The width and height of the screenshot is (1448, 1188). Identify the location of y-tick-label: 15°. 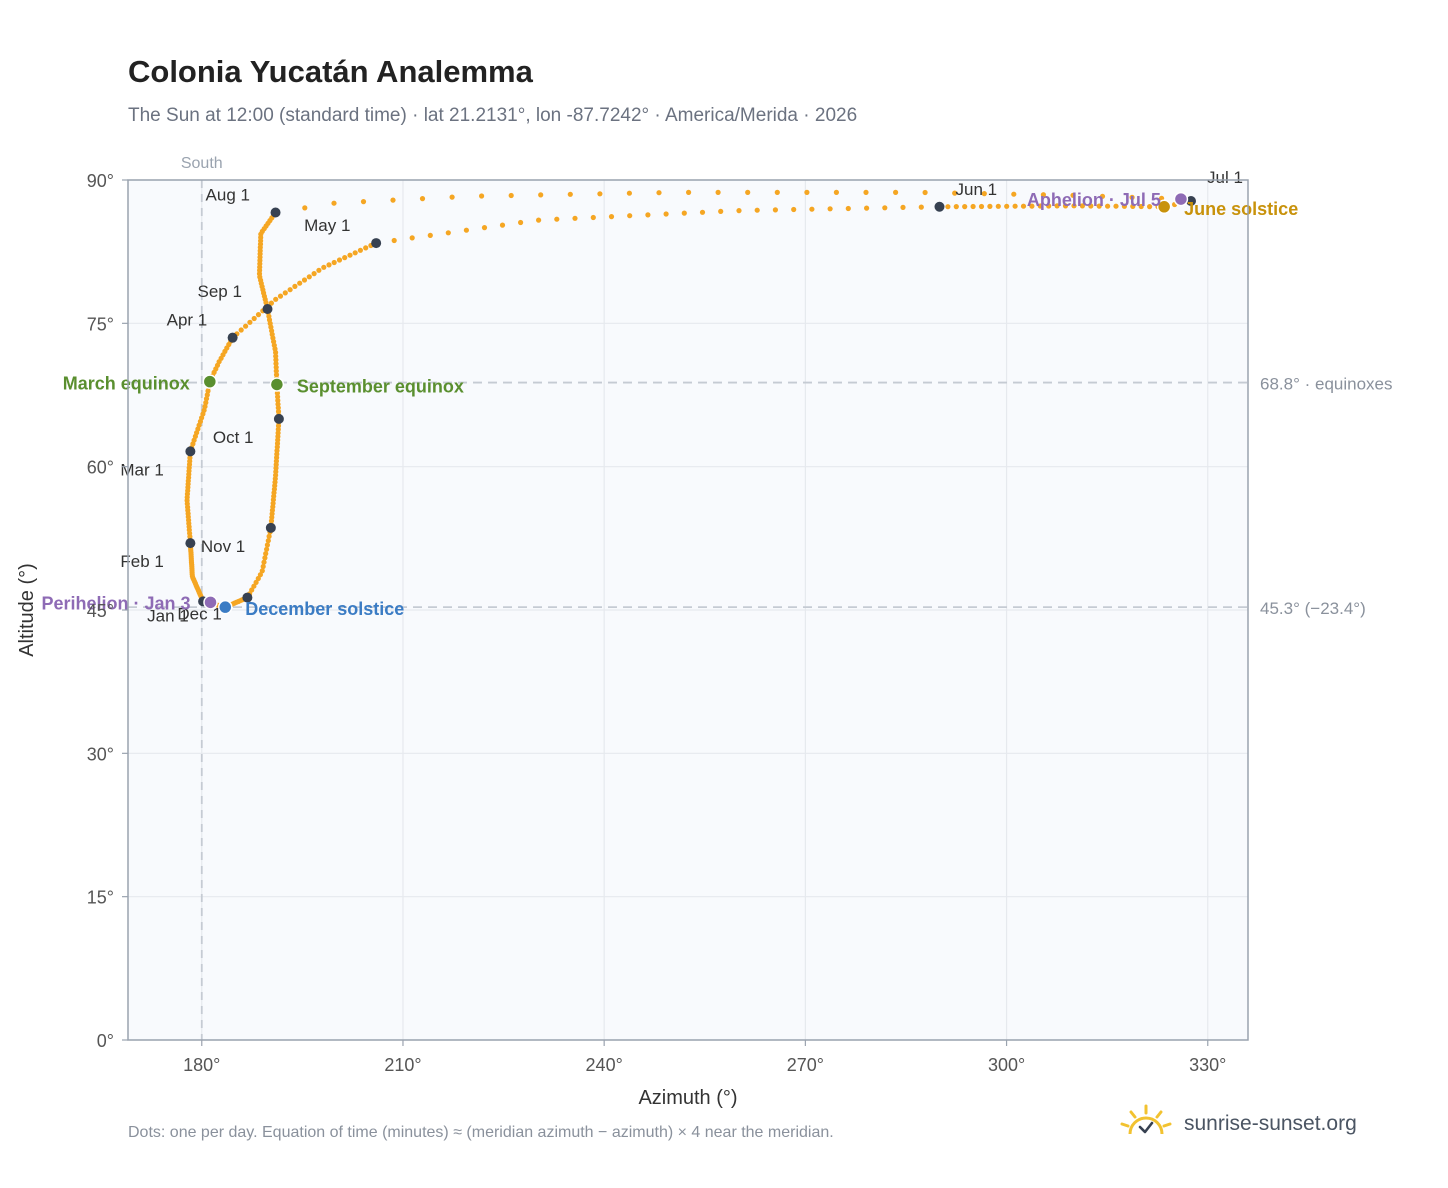
(100, 898).